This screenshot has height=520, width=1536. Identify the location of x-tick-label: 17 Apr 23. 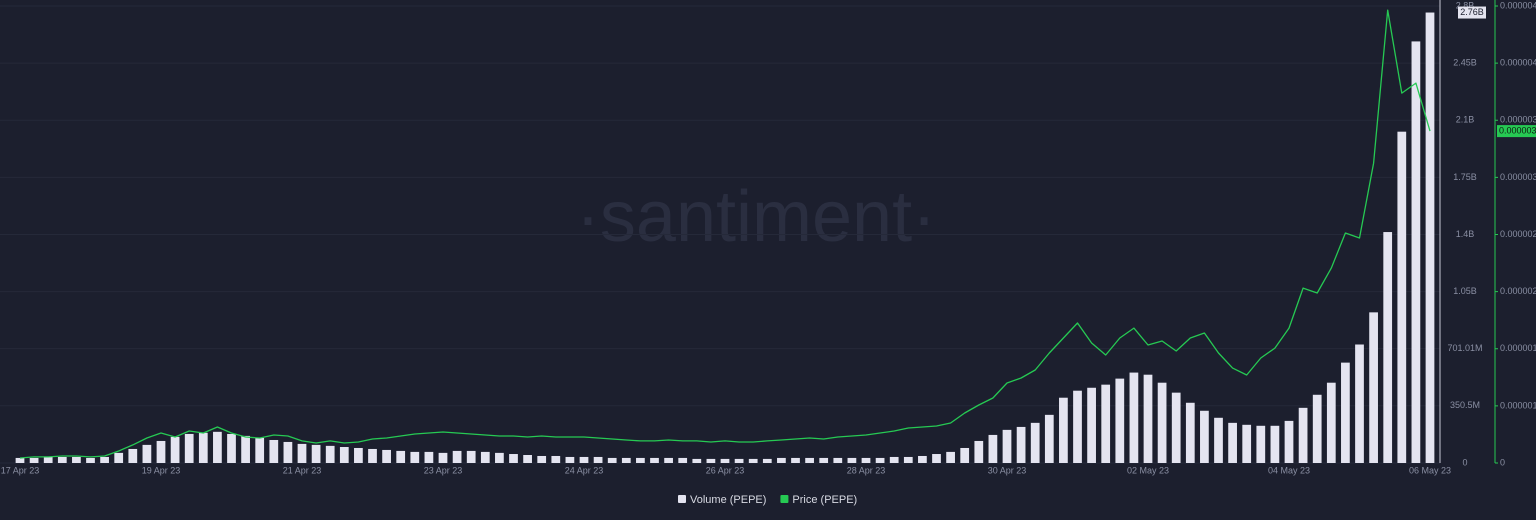
(20, 470).